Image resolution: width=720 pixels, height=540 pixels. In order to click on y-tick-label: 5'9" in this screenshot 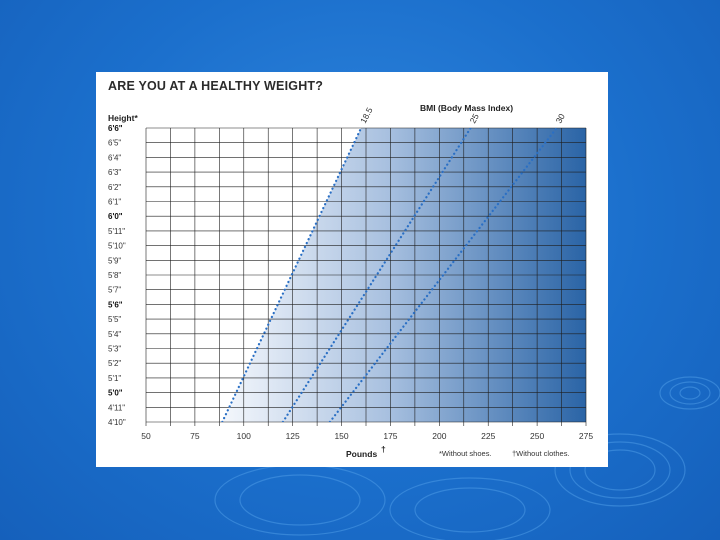, I will do `click(114, 260)`.